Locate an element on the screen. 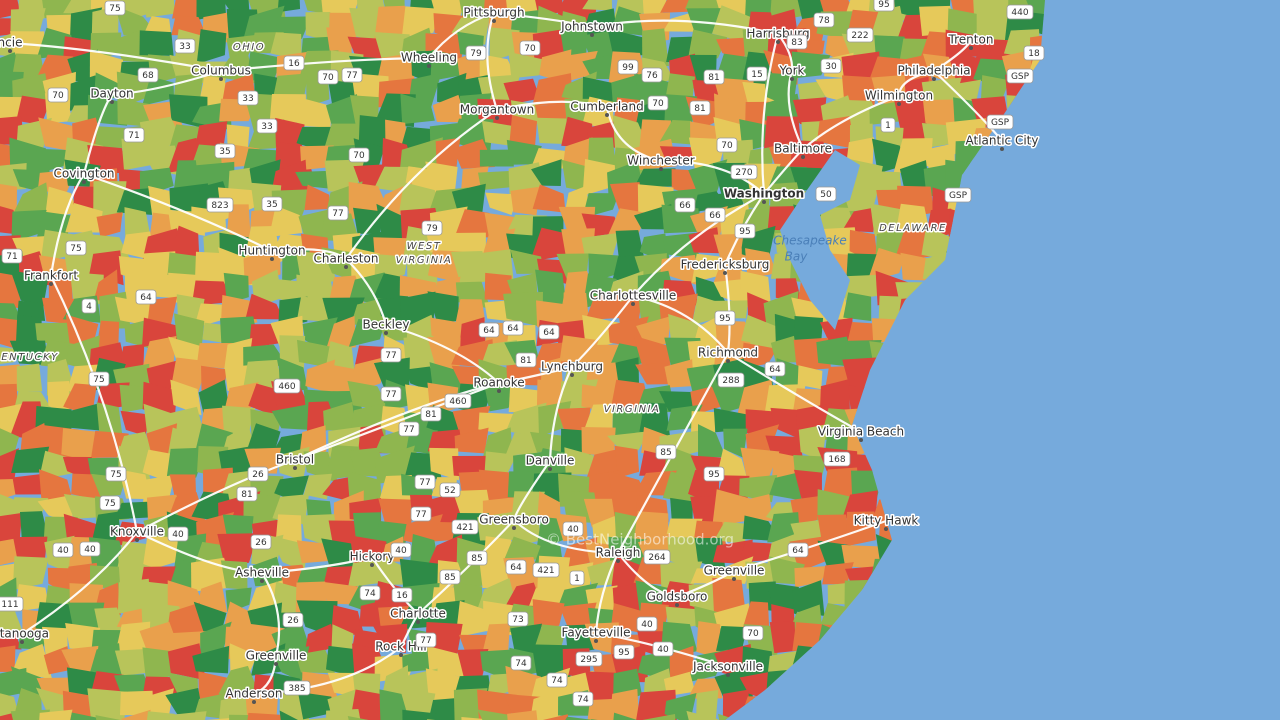 The height and width of the screenshot is (720, 1280). highway-number: 74 is located at coordinates (521, 664).